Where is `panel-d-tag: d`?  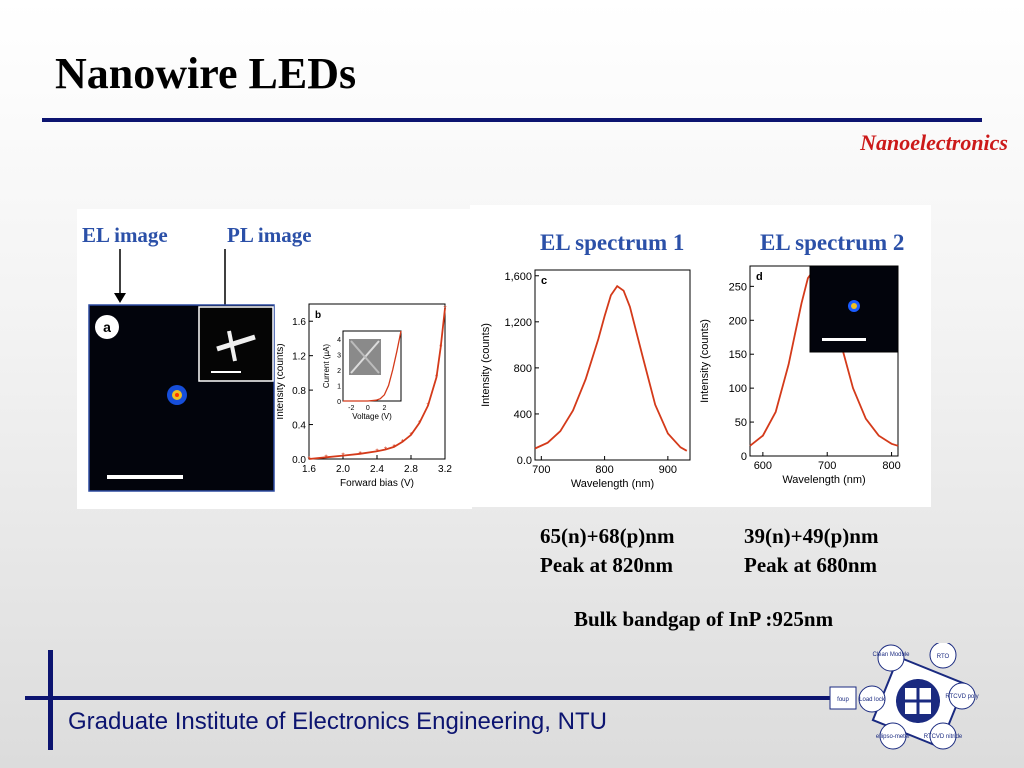
panel-d-tag: d is located at coordinates (759, 277).